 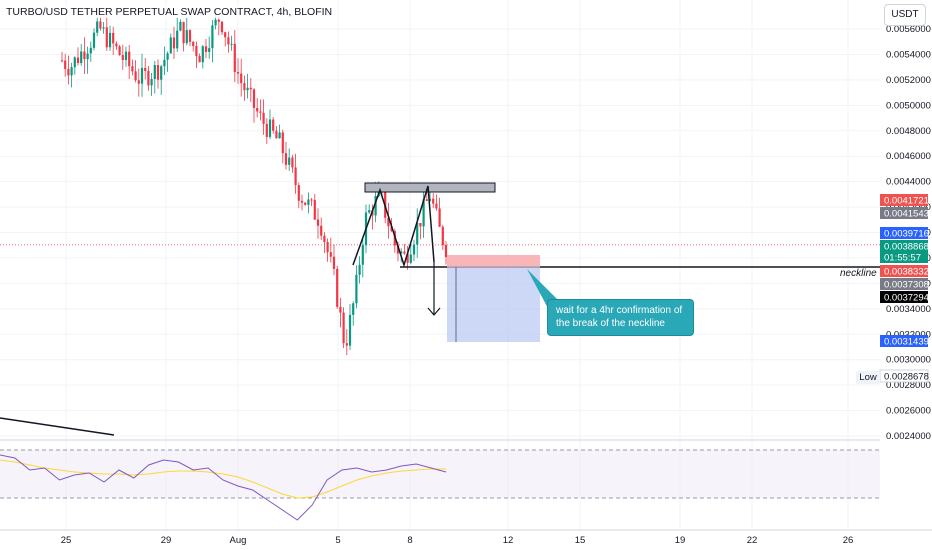 I want to click on price-tick-label: 0.0030000, so click(x=908, y=360).